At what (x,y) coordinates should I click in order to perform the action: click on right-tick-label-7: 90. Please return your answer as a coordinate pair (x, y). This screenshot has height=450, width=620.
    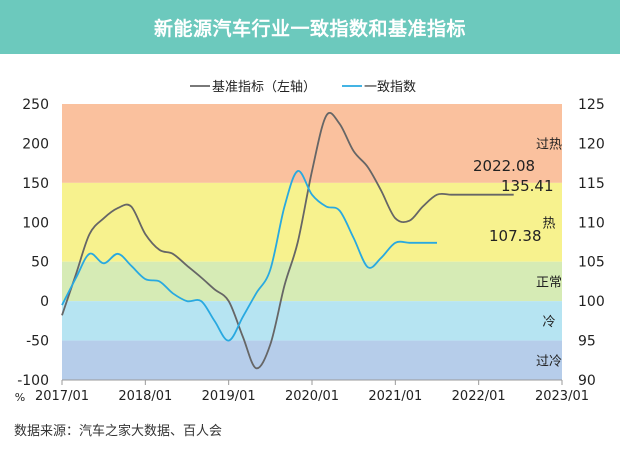
    Looking at the image, I should click on (587, 381).